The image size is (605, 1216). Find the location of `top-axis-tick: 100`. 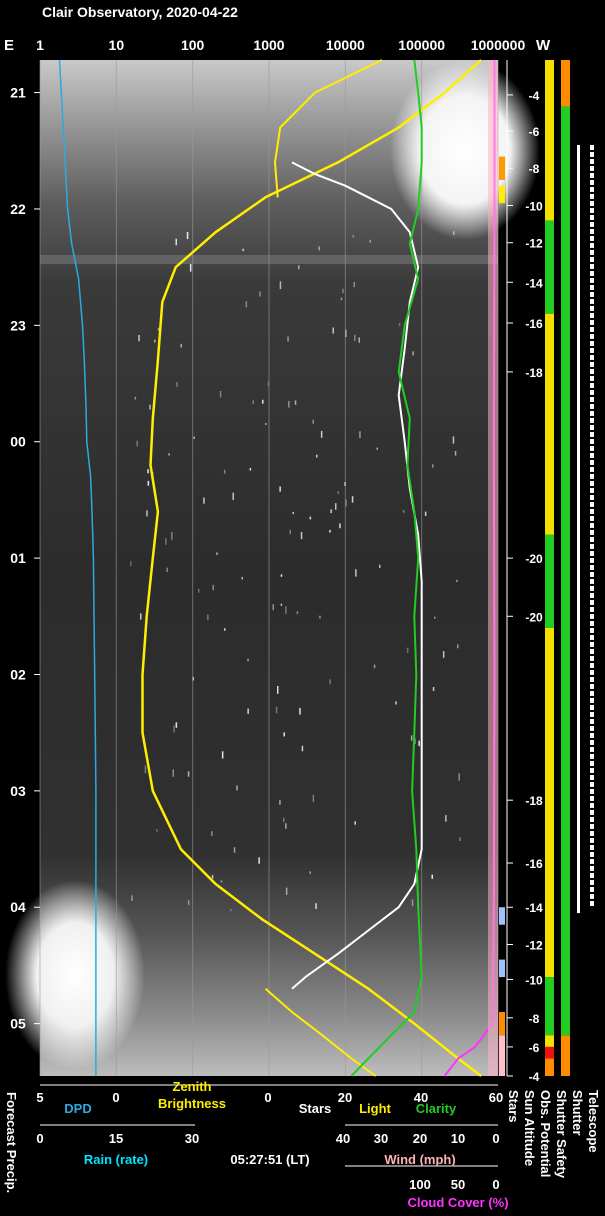

top-axis-tick: 100 is located at coordinates (193, 45).